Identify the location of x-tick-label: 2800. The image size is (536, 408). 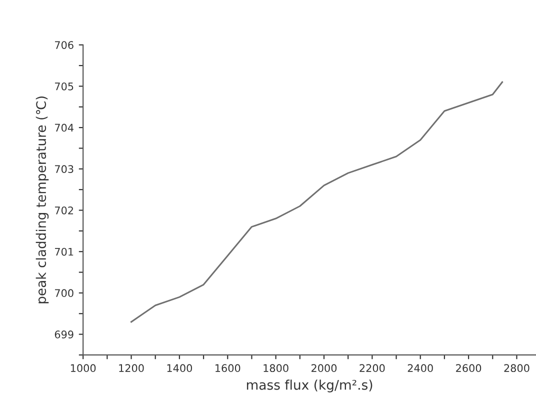
(517, 368).